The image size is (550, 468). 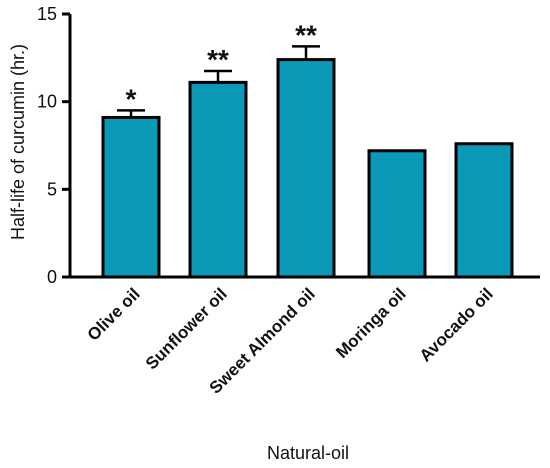 What do you see at coordinates (456, 324) in the screenshot?
I see `x-category-label: Avocado oil` at bounding box center [456, 324].